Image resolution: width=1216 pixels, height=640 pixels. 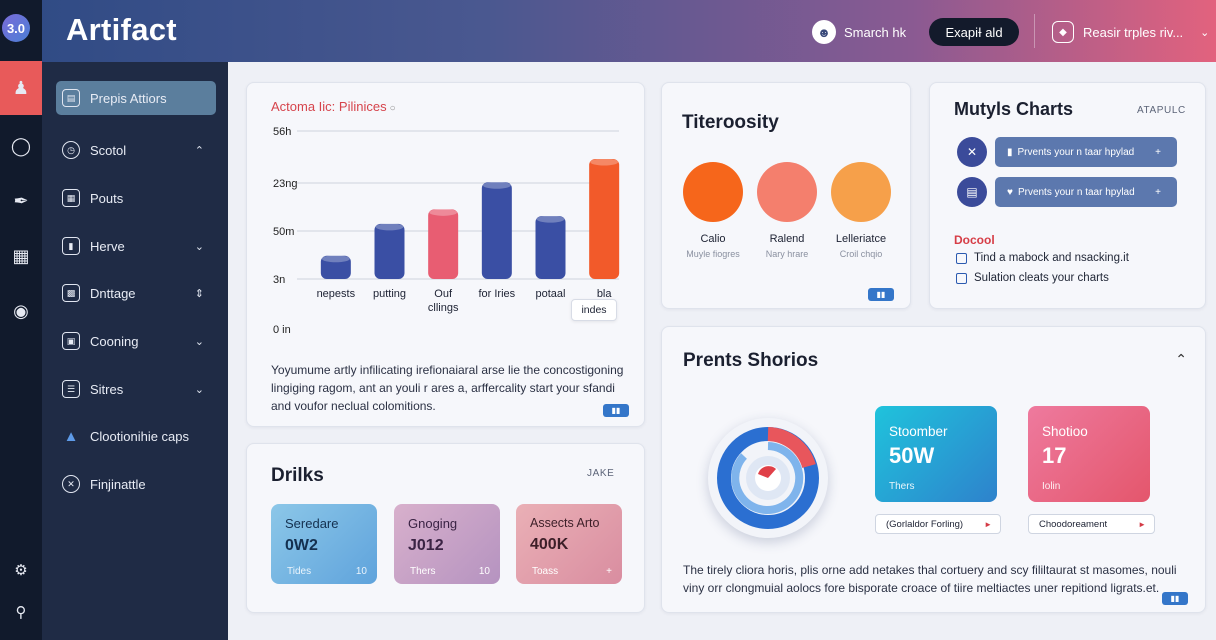 I want to click on y-tick-label: 0 in, so click(x=282, y=330).